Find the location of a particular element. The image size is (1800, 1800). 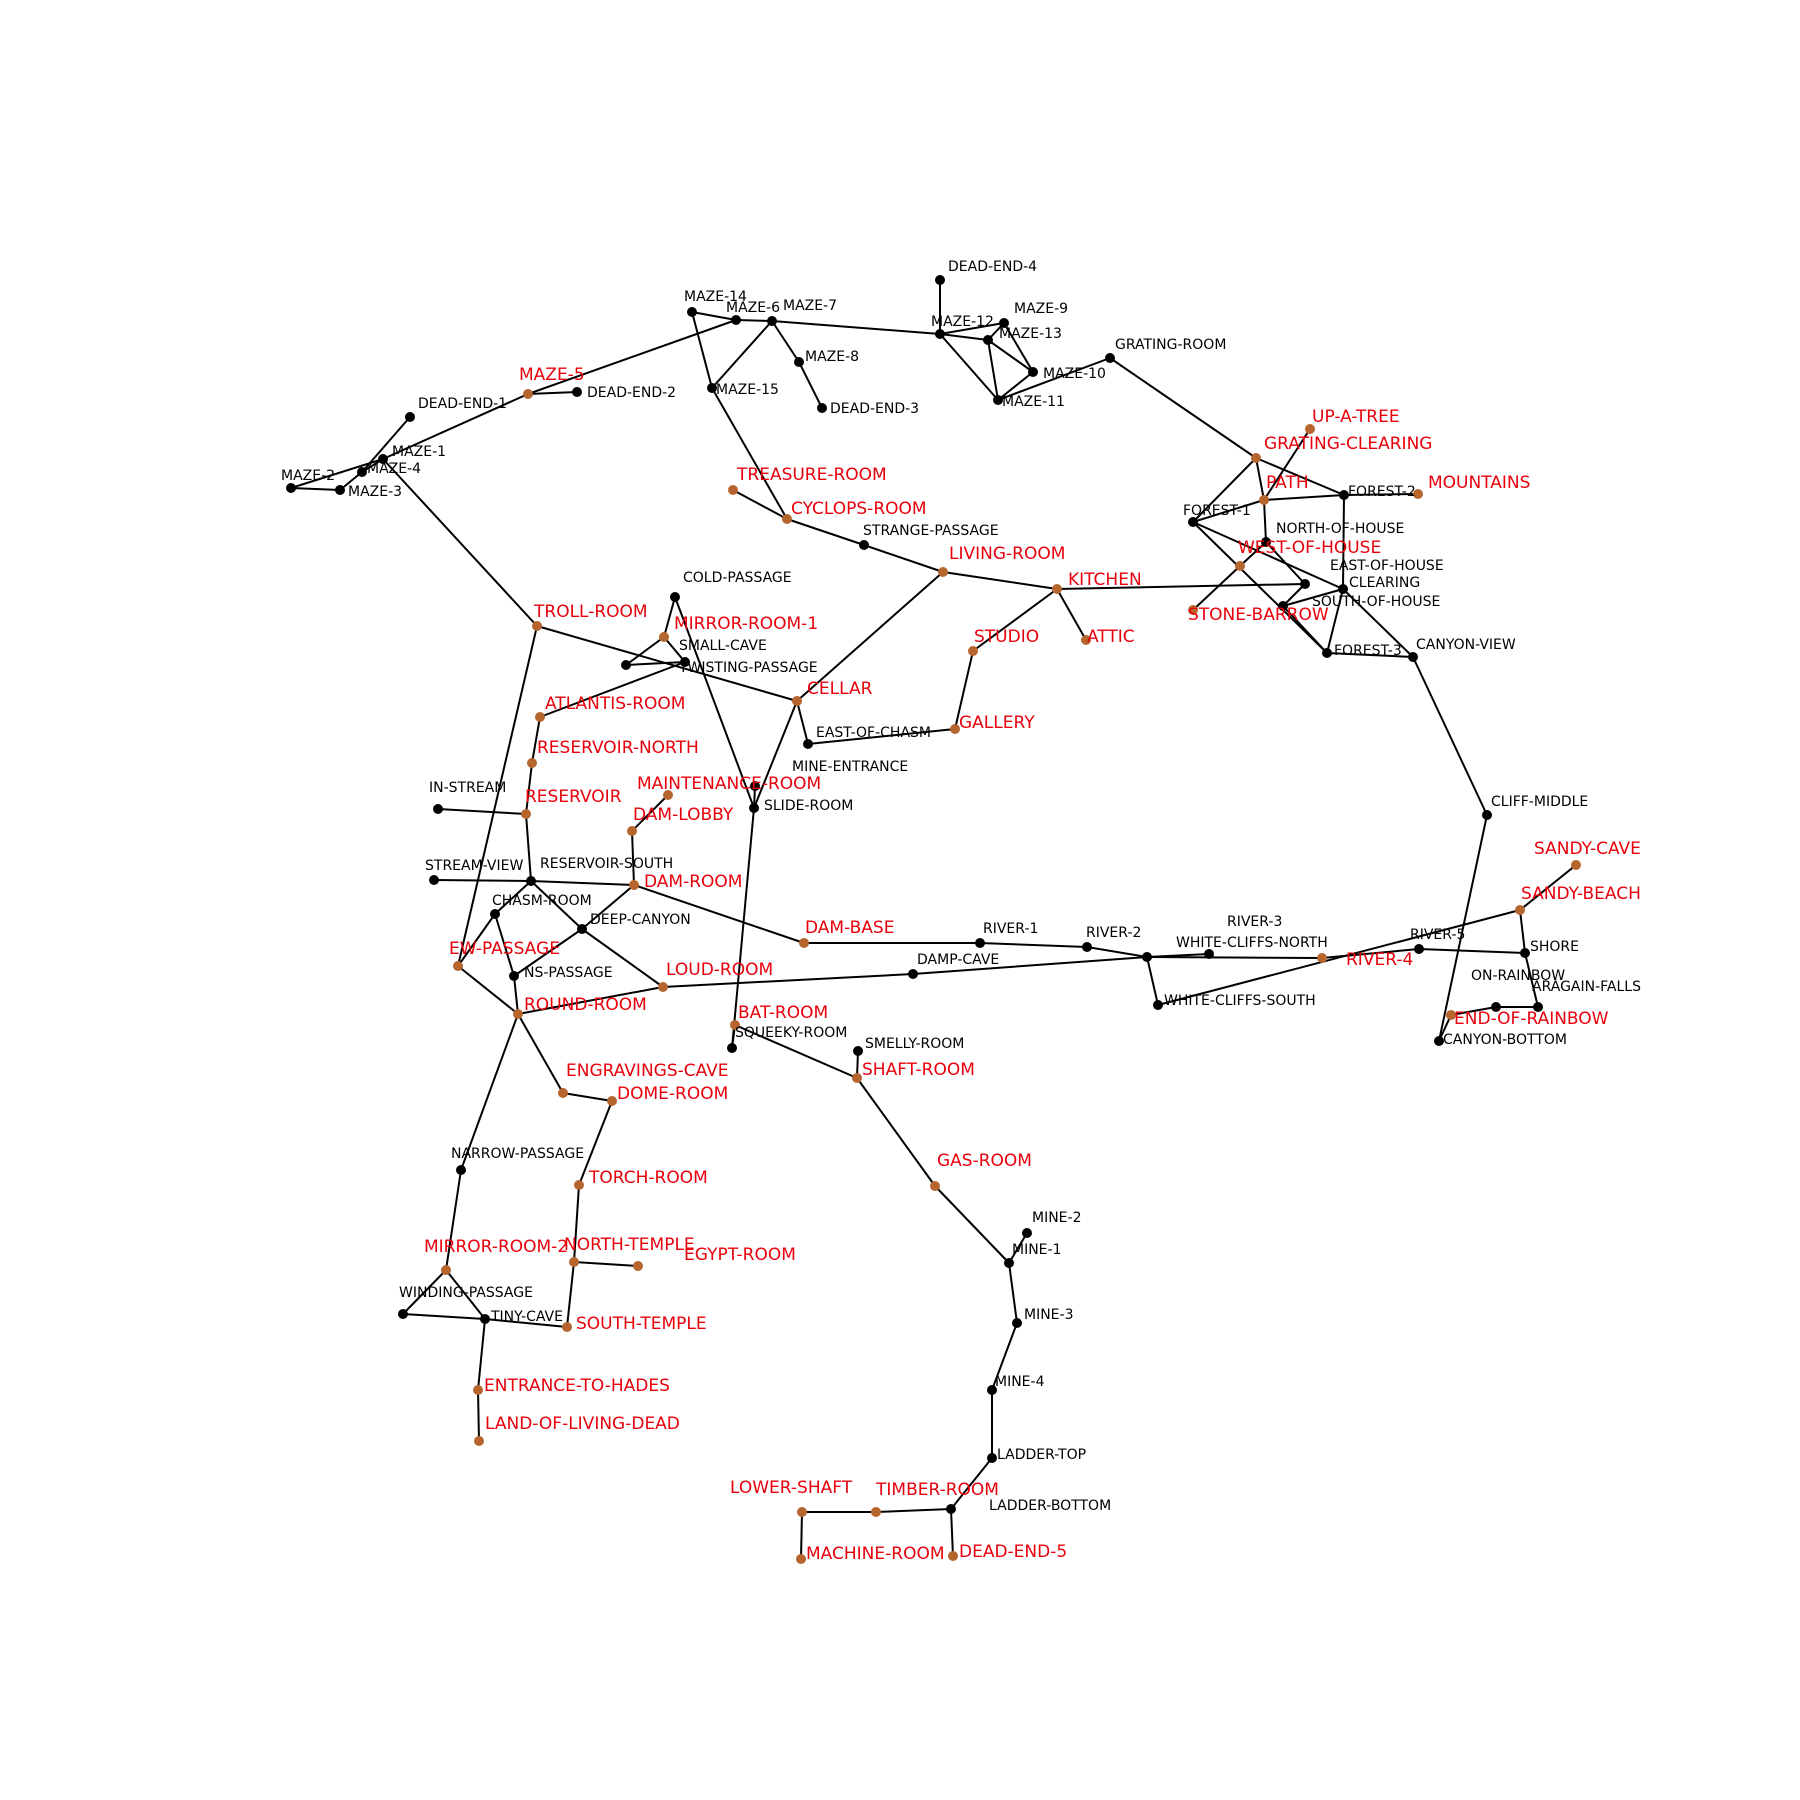

edge-west-of-house--stone-barrow is located at coordinates (1216, 588).